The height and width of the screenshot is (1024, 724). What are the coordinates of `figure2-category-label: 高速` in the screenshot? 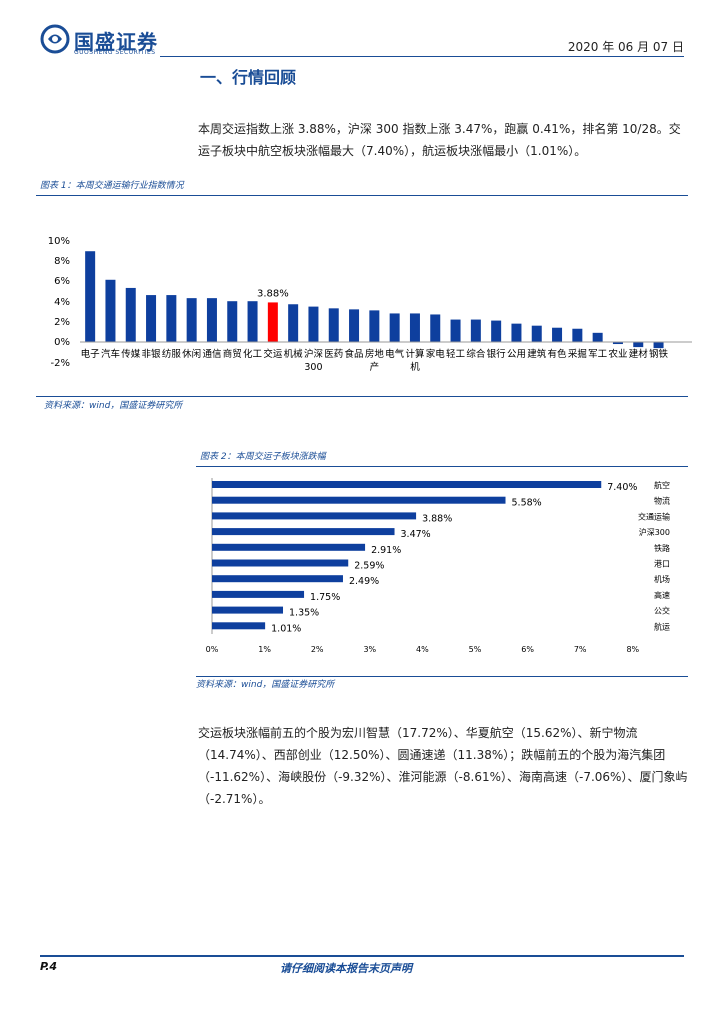 It's located at (662, 595).